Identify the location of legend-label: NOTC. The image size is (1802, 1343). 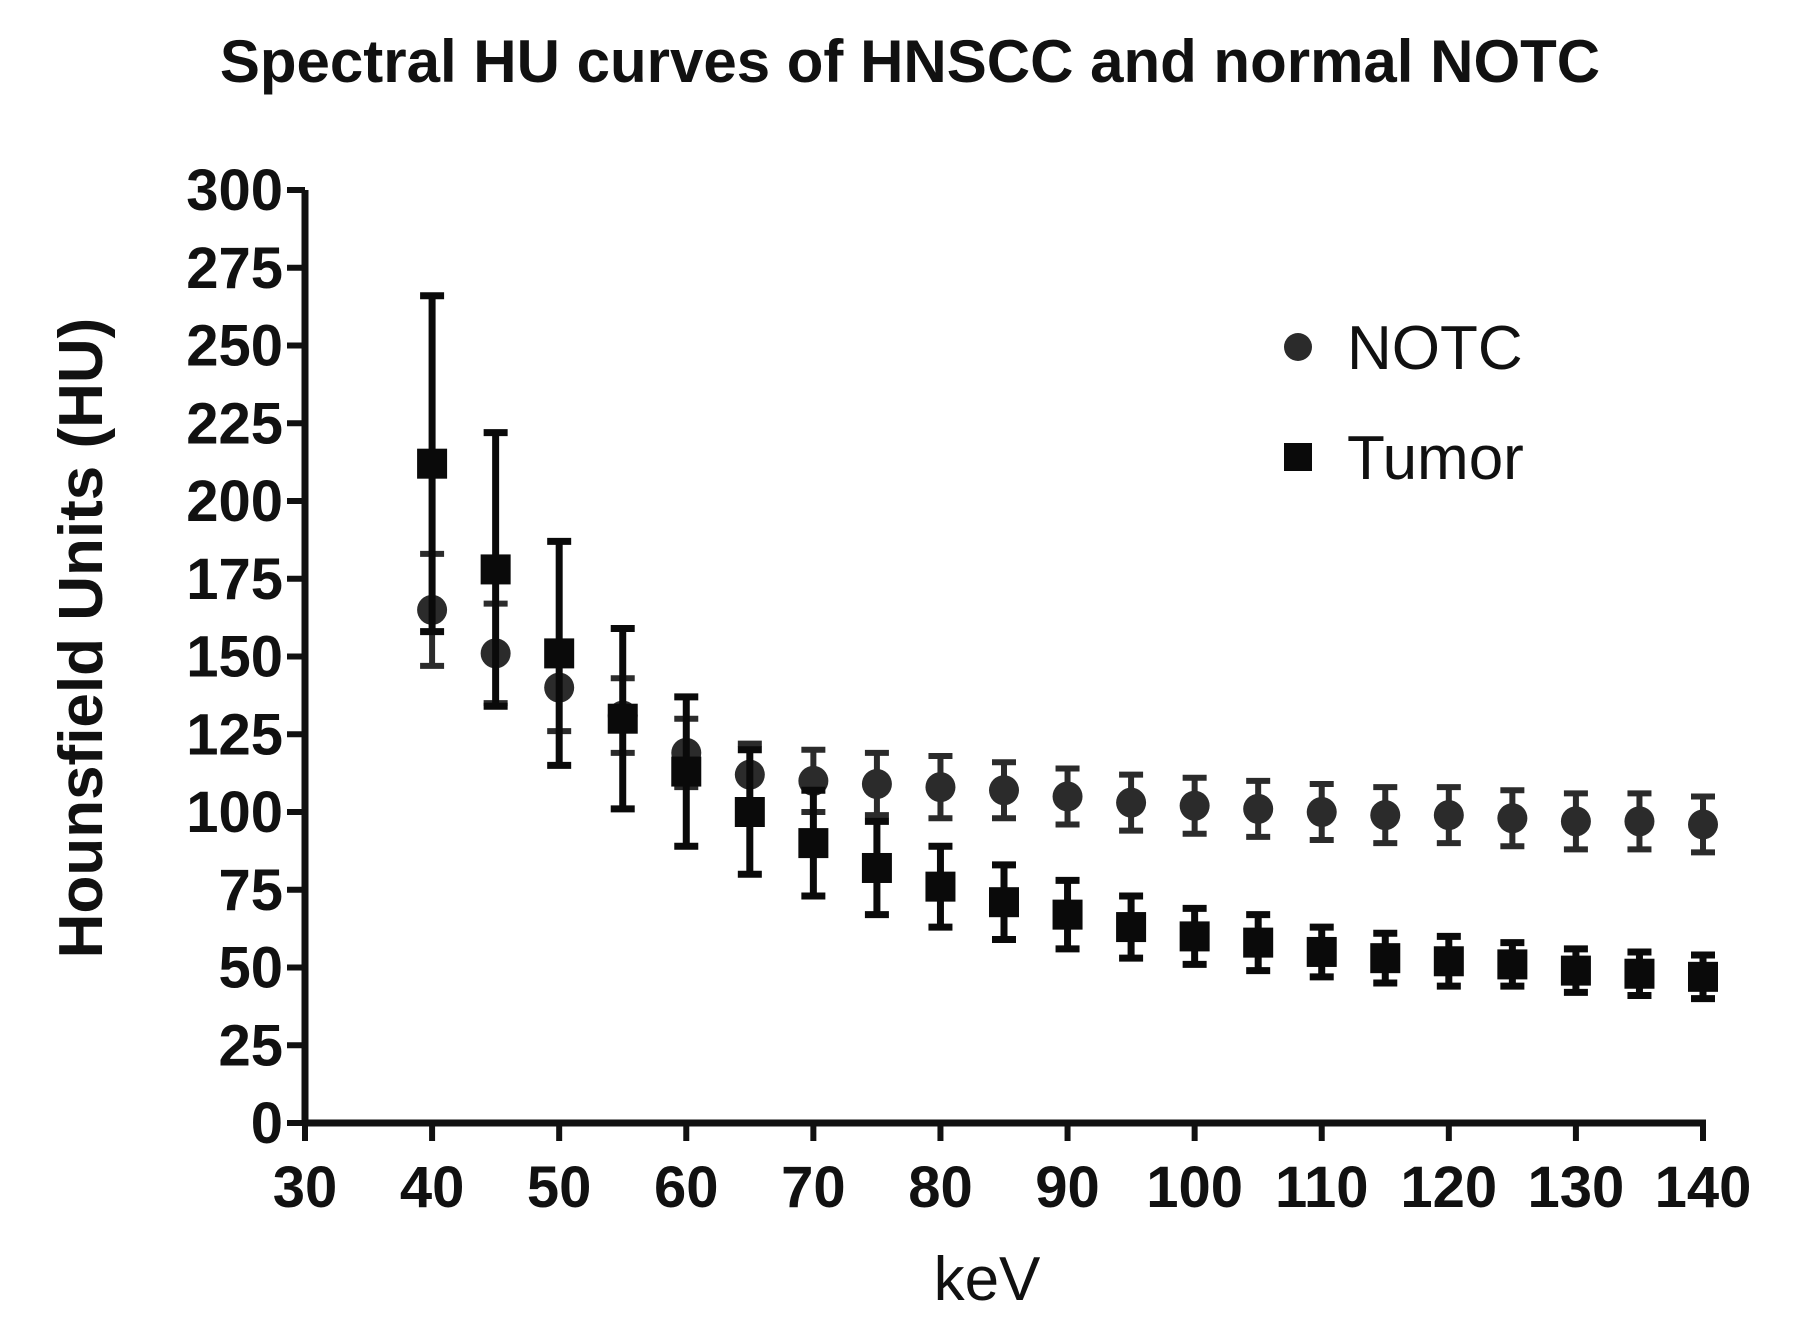
(1435, 348).